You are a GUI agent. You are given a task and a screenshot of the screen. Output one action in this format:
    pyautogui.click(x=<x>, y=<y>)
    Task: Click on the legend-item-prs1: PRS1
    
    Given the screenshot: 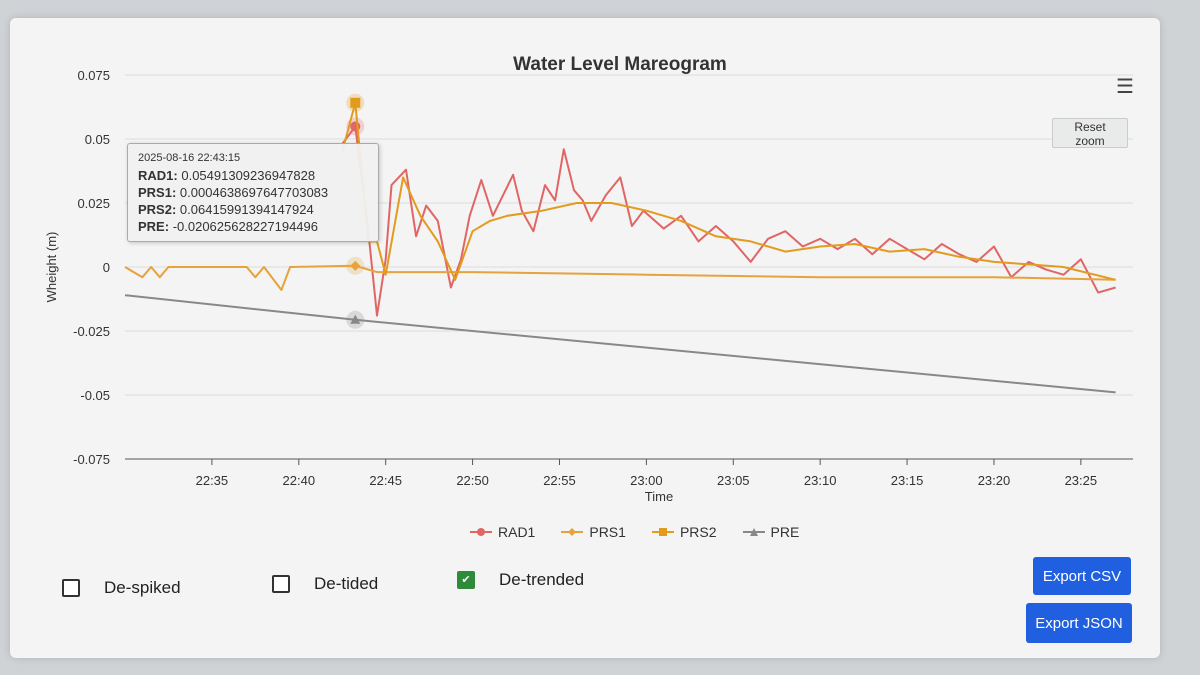 What is the action you would take?
    pyautogui.click(x=593, y=532)
    